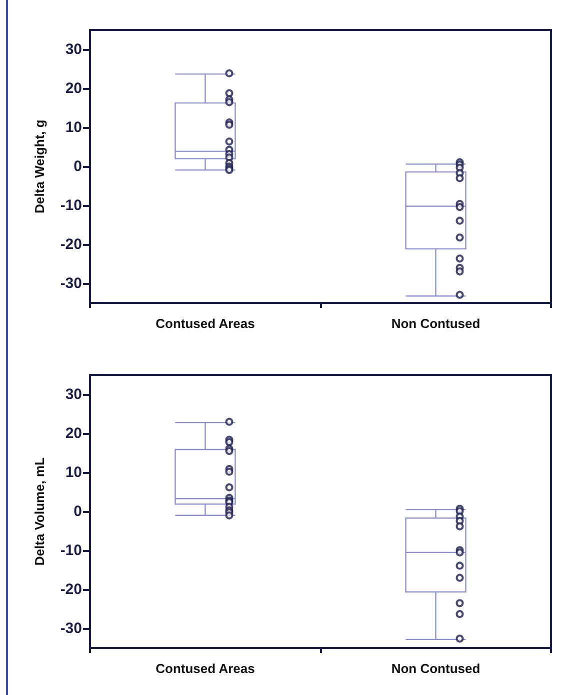 The width and height of the screenshot is (565, 695). Describe the element at coordinates (39, 167) in the screenshot. I see `y-axis-title: Delta Weight, g` at that location.